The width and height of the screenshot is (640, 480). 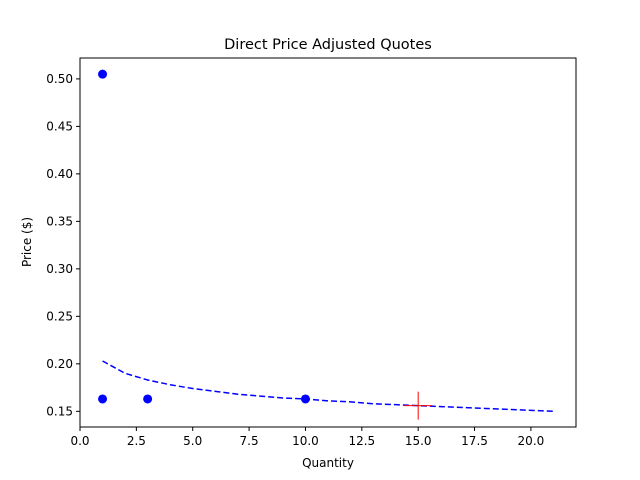 What do you see at coordinates (59, 221) in the screenshot?
I see `y-tick-label: 0.35` at bounding box center [59, 221].